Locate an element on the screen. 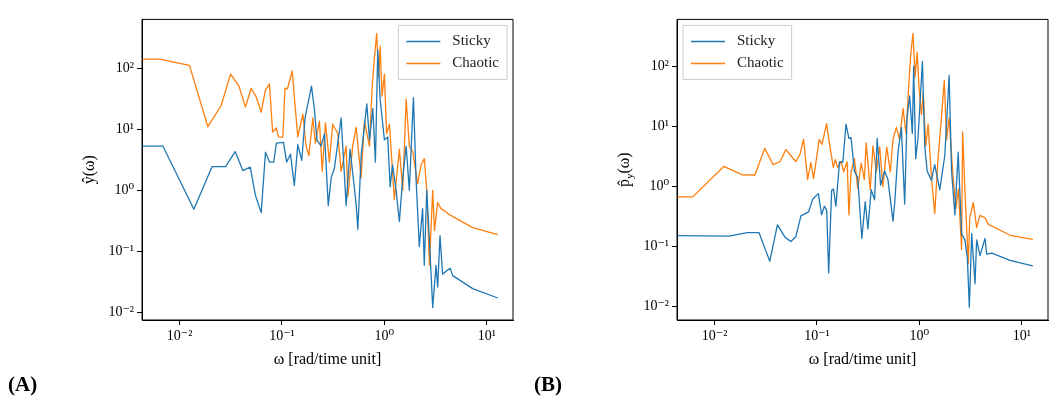 The width and height of the screenshot is (1052, 403). y-axis-title: p̂y(ω) is located at coordinates (625, 170).